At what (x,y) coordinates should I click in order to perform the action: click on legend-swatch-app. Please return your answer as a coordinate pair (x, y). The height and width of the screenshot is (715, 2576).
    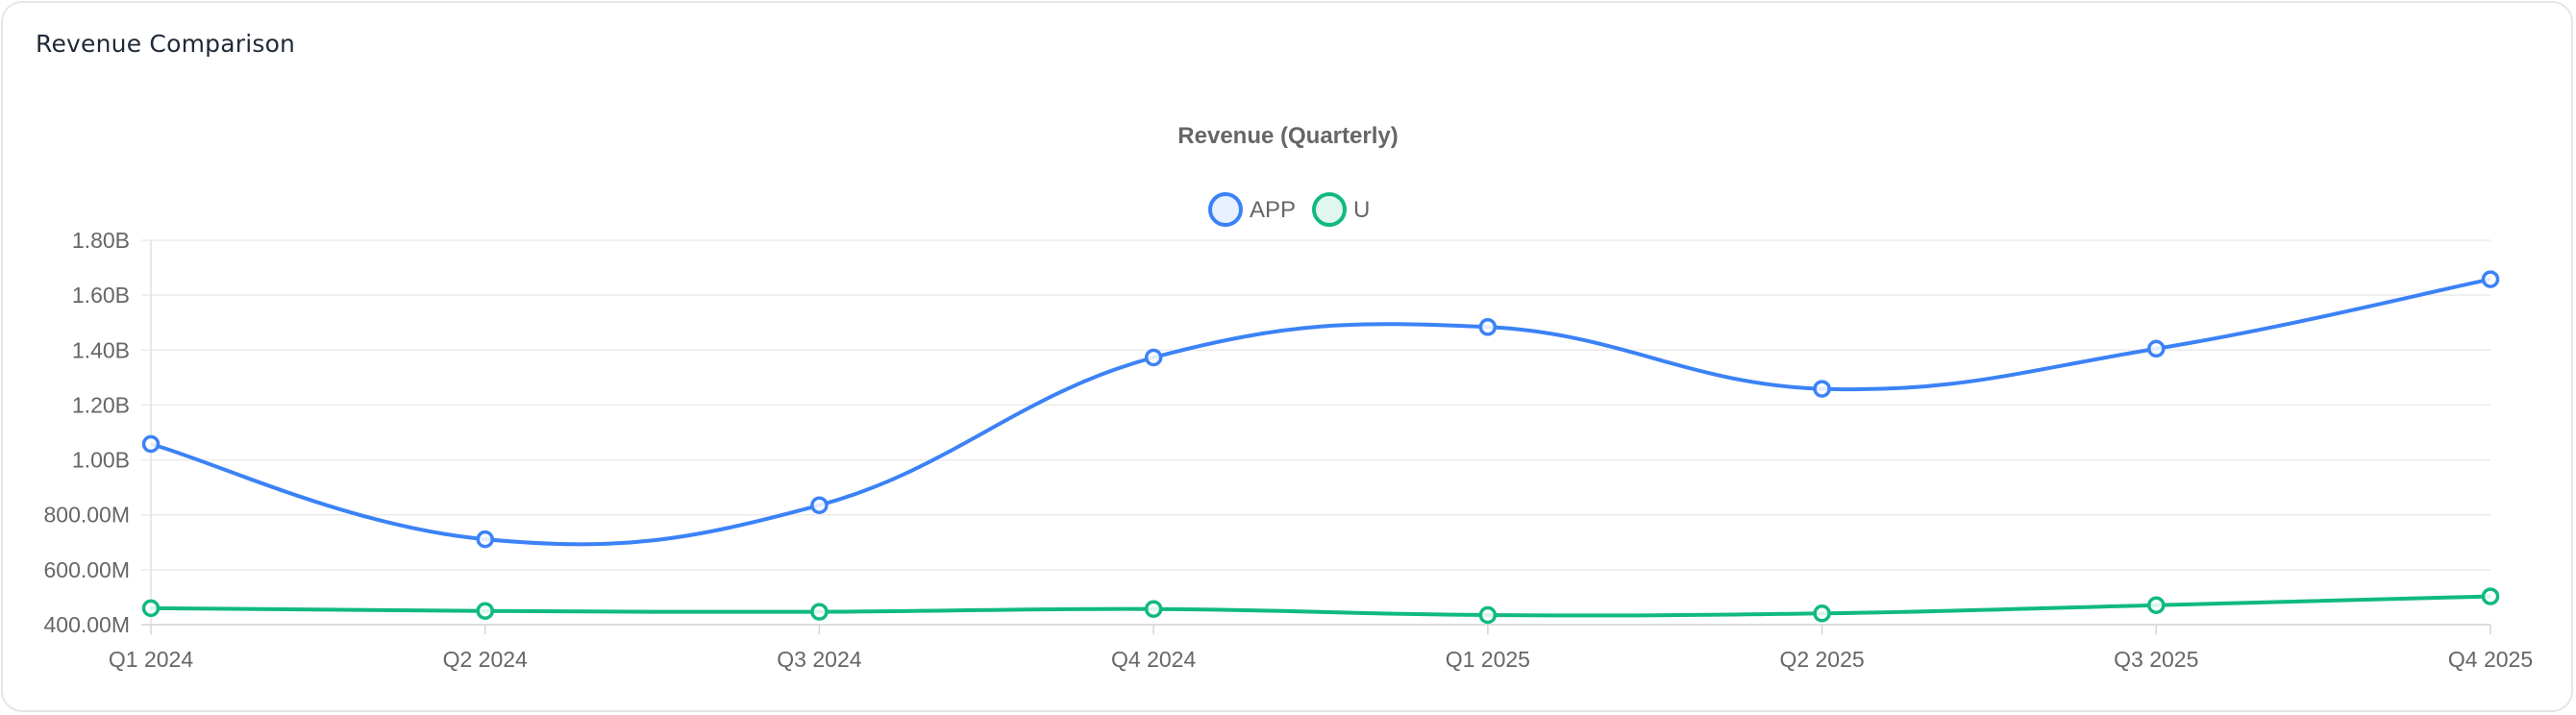
    Looking at the image, I should click on (1225, 209).